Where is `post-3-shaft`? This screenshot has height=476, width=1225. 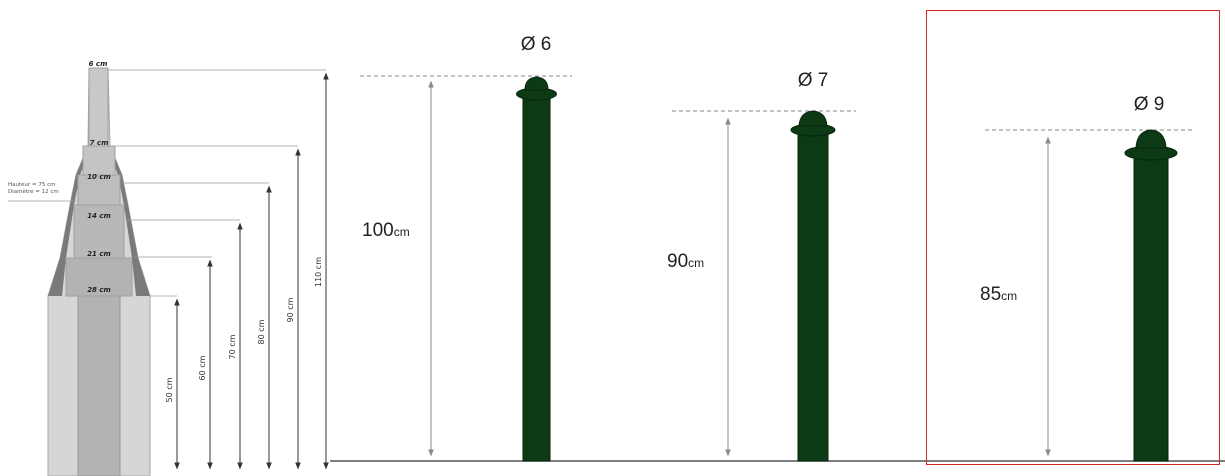
post-3-shaft is located at coordinates (1151, 306).